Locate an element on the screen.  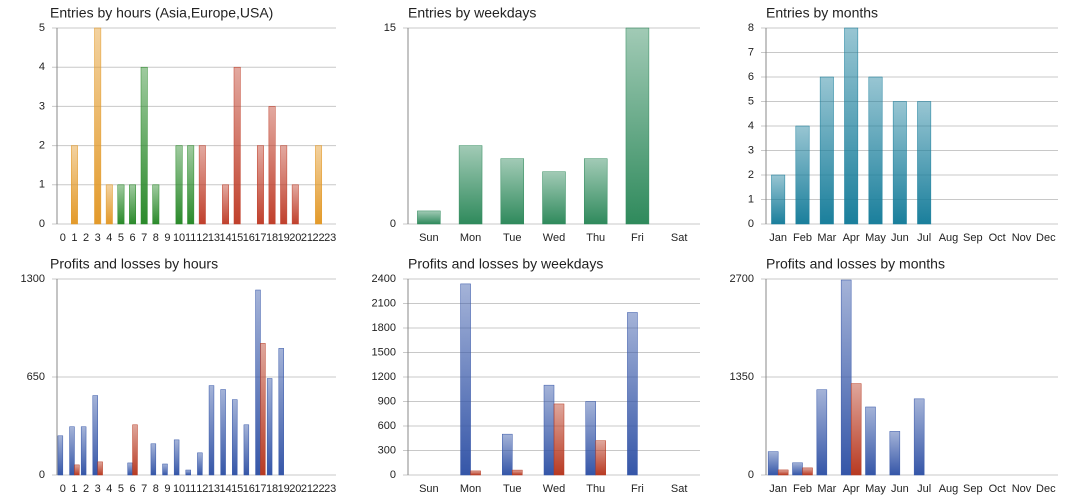
x-tick-label: 15 is located at coordinates (237, 489).